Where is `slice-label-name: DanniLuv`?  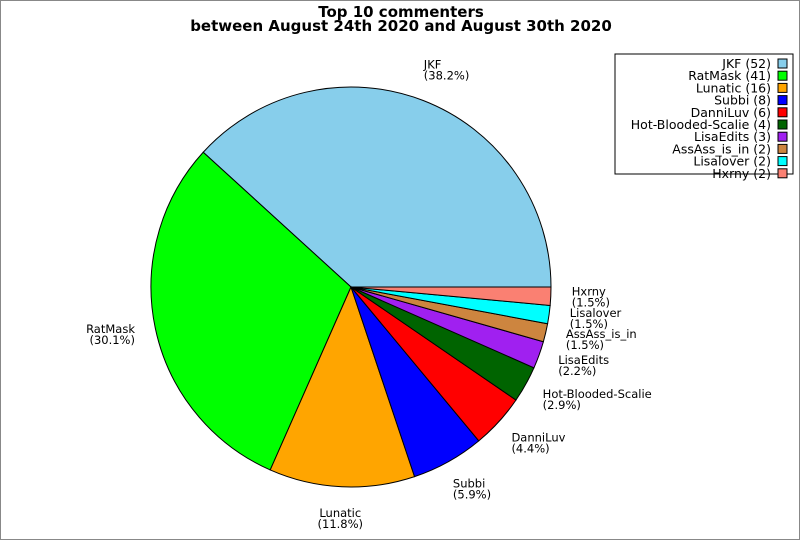
slice-label-name: DanniLuv is located at coordinates (538, 437).